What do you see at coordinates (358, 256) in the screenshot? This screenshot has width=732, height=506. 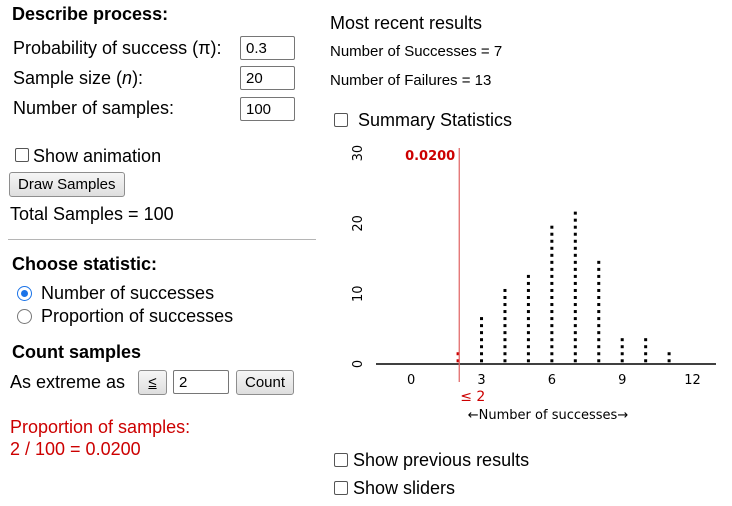 I see `y-axis-ticks: 0 10 20 30` at bounding box center [358, 256].